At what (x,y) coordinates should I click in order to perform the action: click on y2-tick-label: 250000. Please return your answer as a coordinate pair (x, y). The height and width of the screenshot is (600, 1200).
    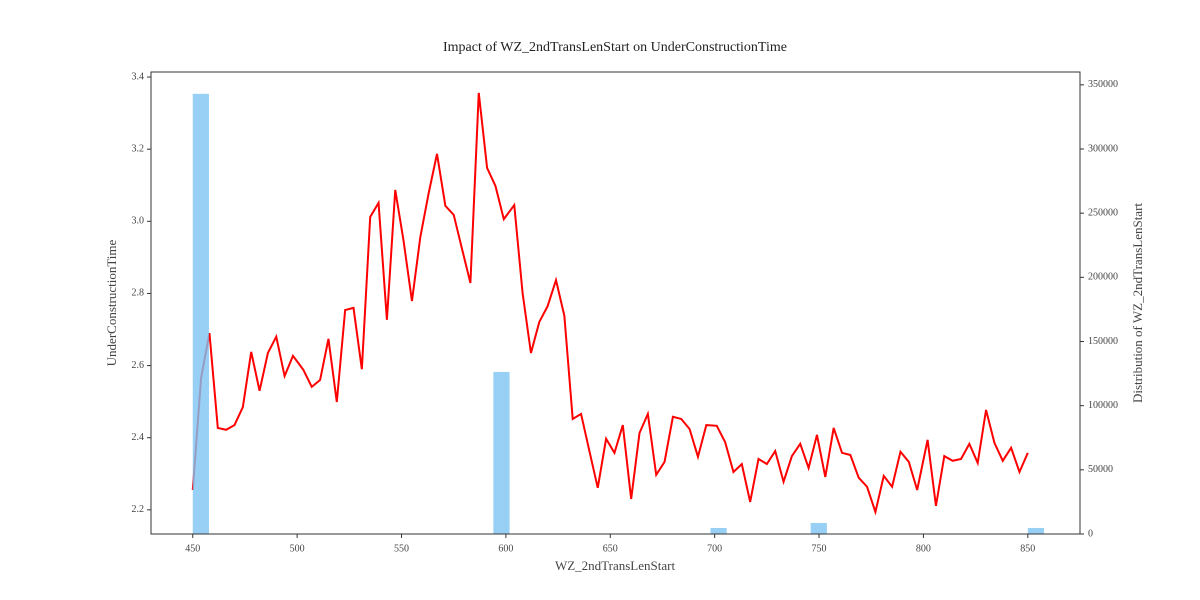
    Looking at the image, I should click on (1103, 212).